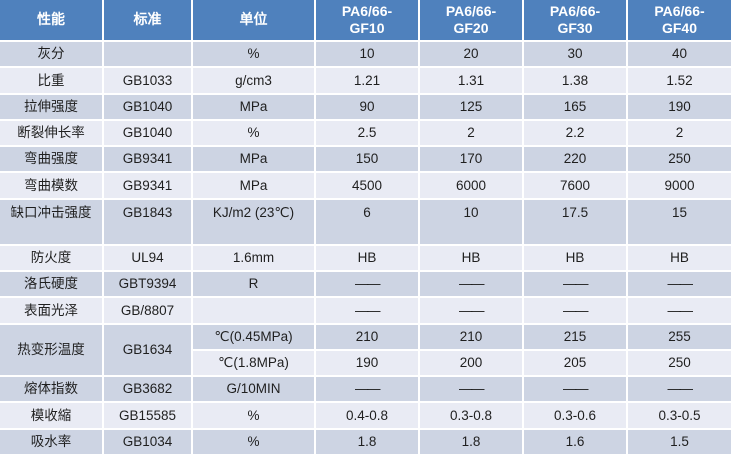 The width and height of the screenshot is (731, 454). I want to click on cell-value: 1.52, so click(678, 80).